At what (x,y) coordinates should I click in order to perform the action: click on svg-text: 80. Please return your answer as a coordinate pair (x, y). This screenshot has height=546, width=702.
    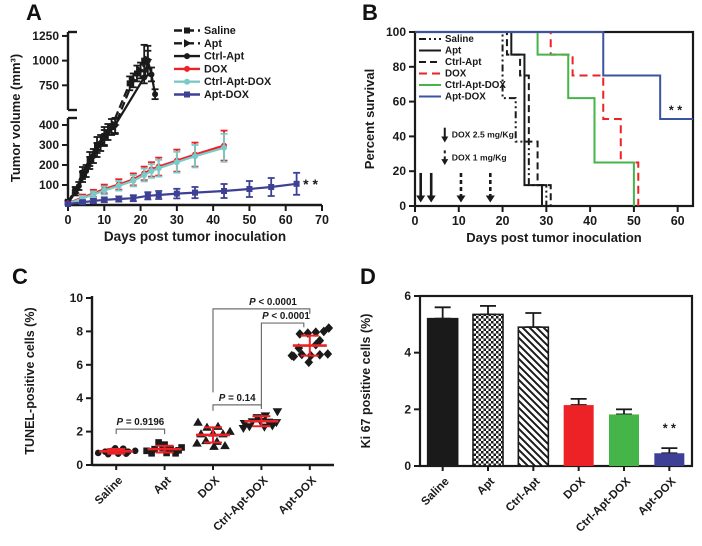
    Looking at the image, I should click on (400, 67).